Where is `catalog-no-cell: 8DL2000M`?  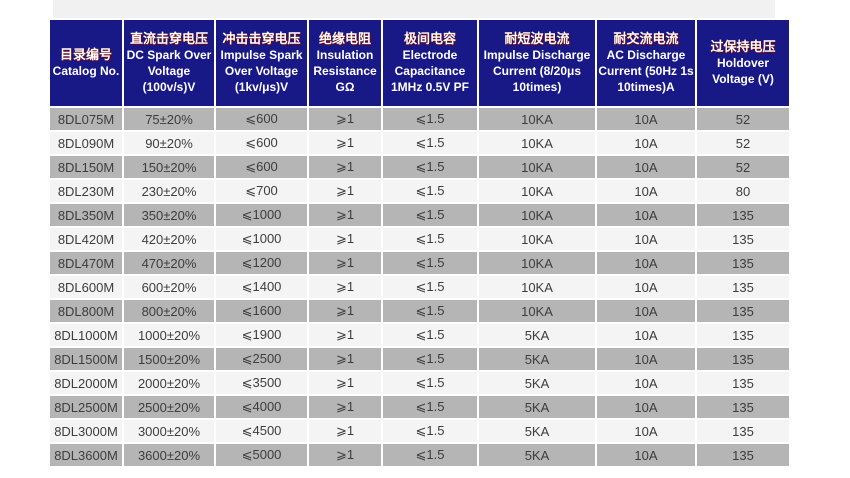
catalog-no-cell: 8DL2000M is located at coordinates (86, 383).